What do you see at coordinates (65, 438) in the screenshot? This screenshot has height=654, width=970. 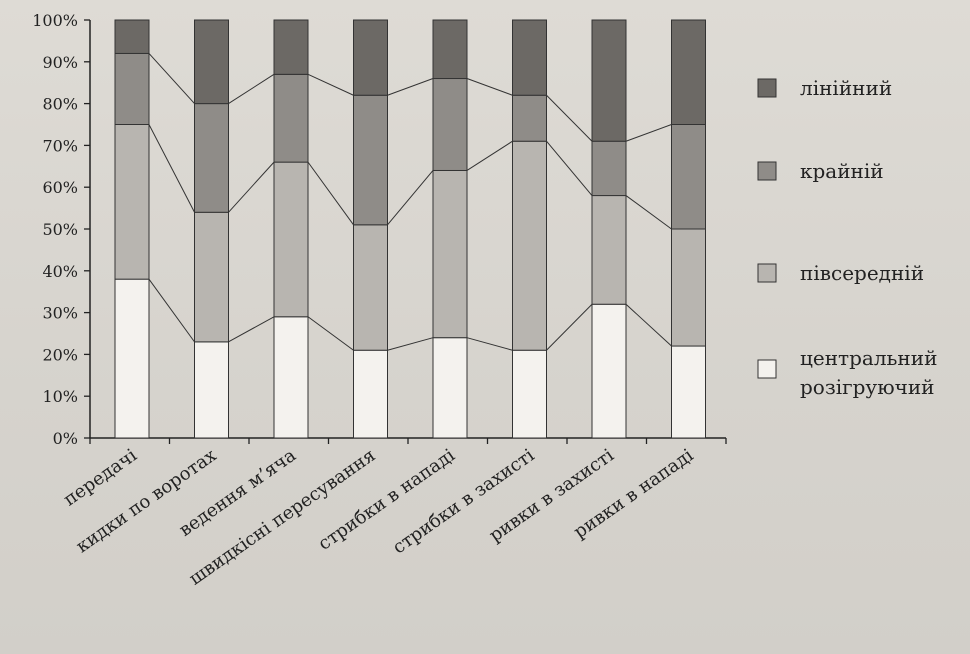 I see `y-tick-label: 0%` at bounding box center [65, 438].